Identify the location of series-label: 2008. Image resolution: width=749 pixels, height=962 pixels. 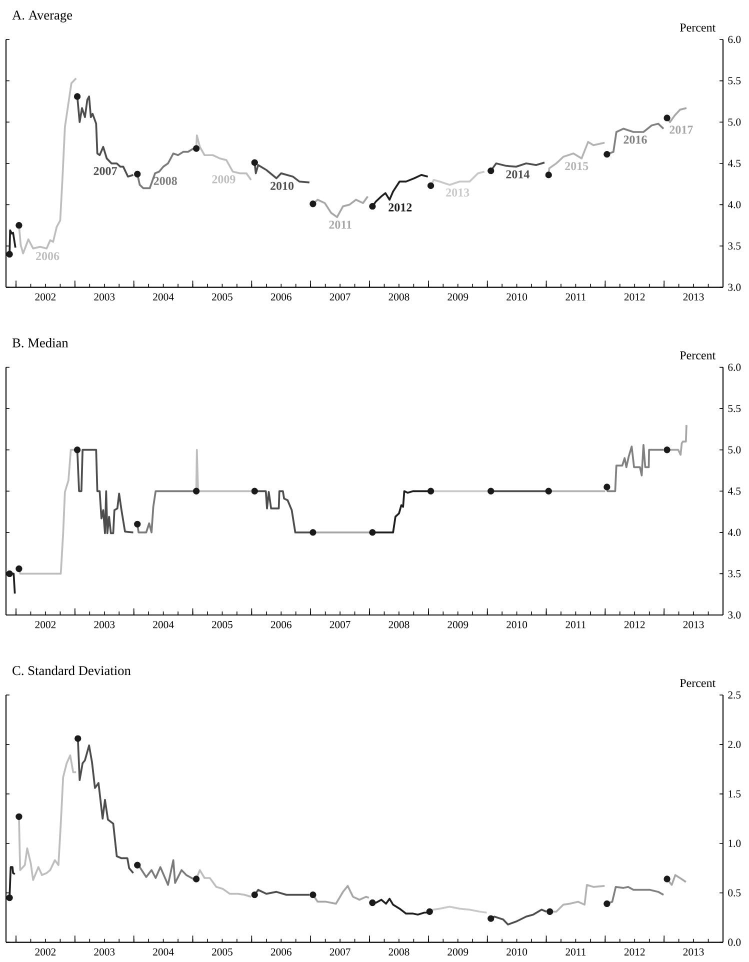
(165, 181).